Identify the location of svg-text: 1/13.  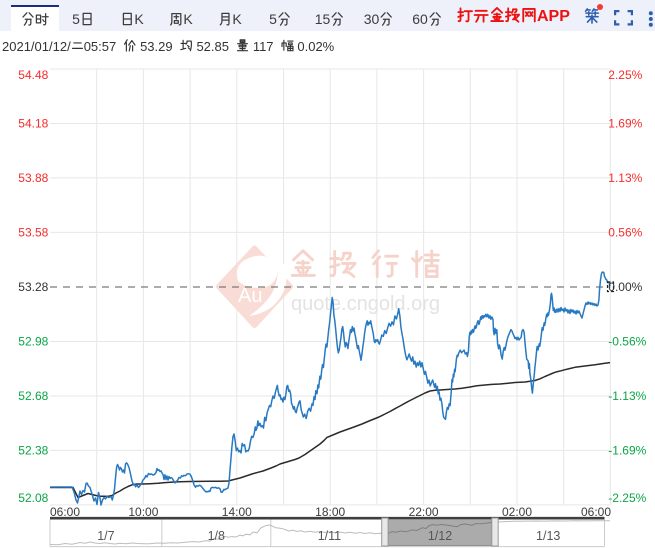
(548, 536).